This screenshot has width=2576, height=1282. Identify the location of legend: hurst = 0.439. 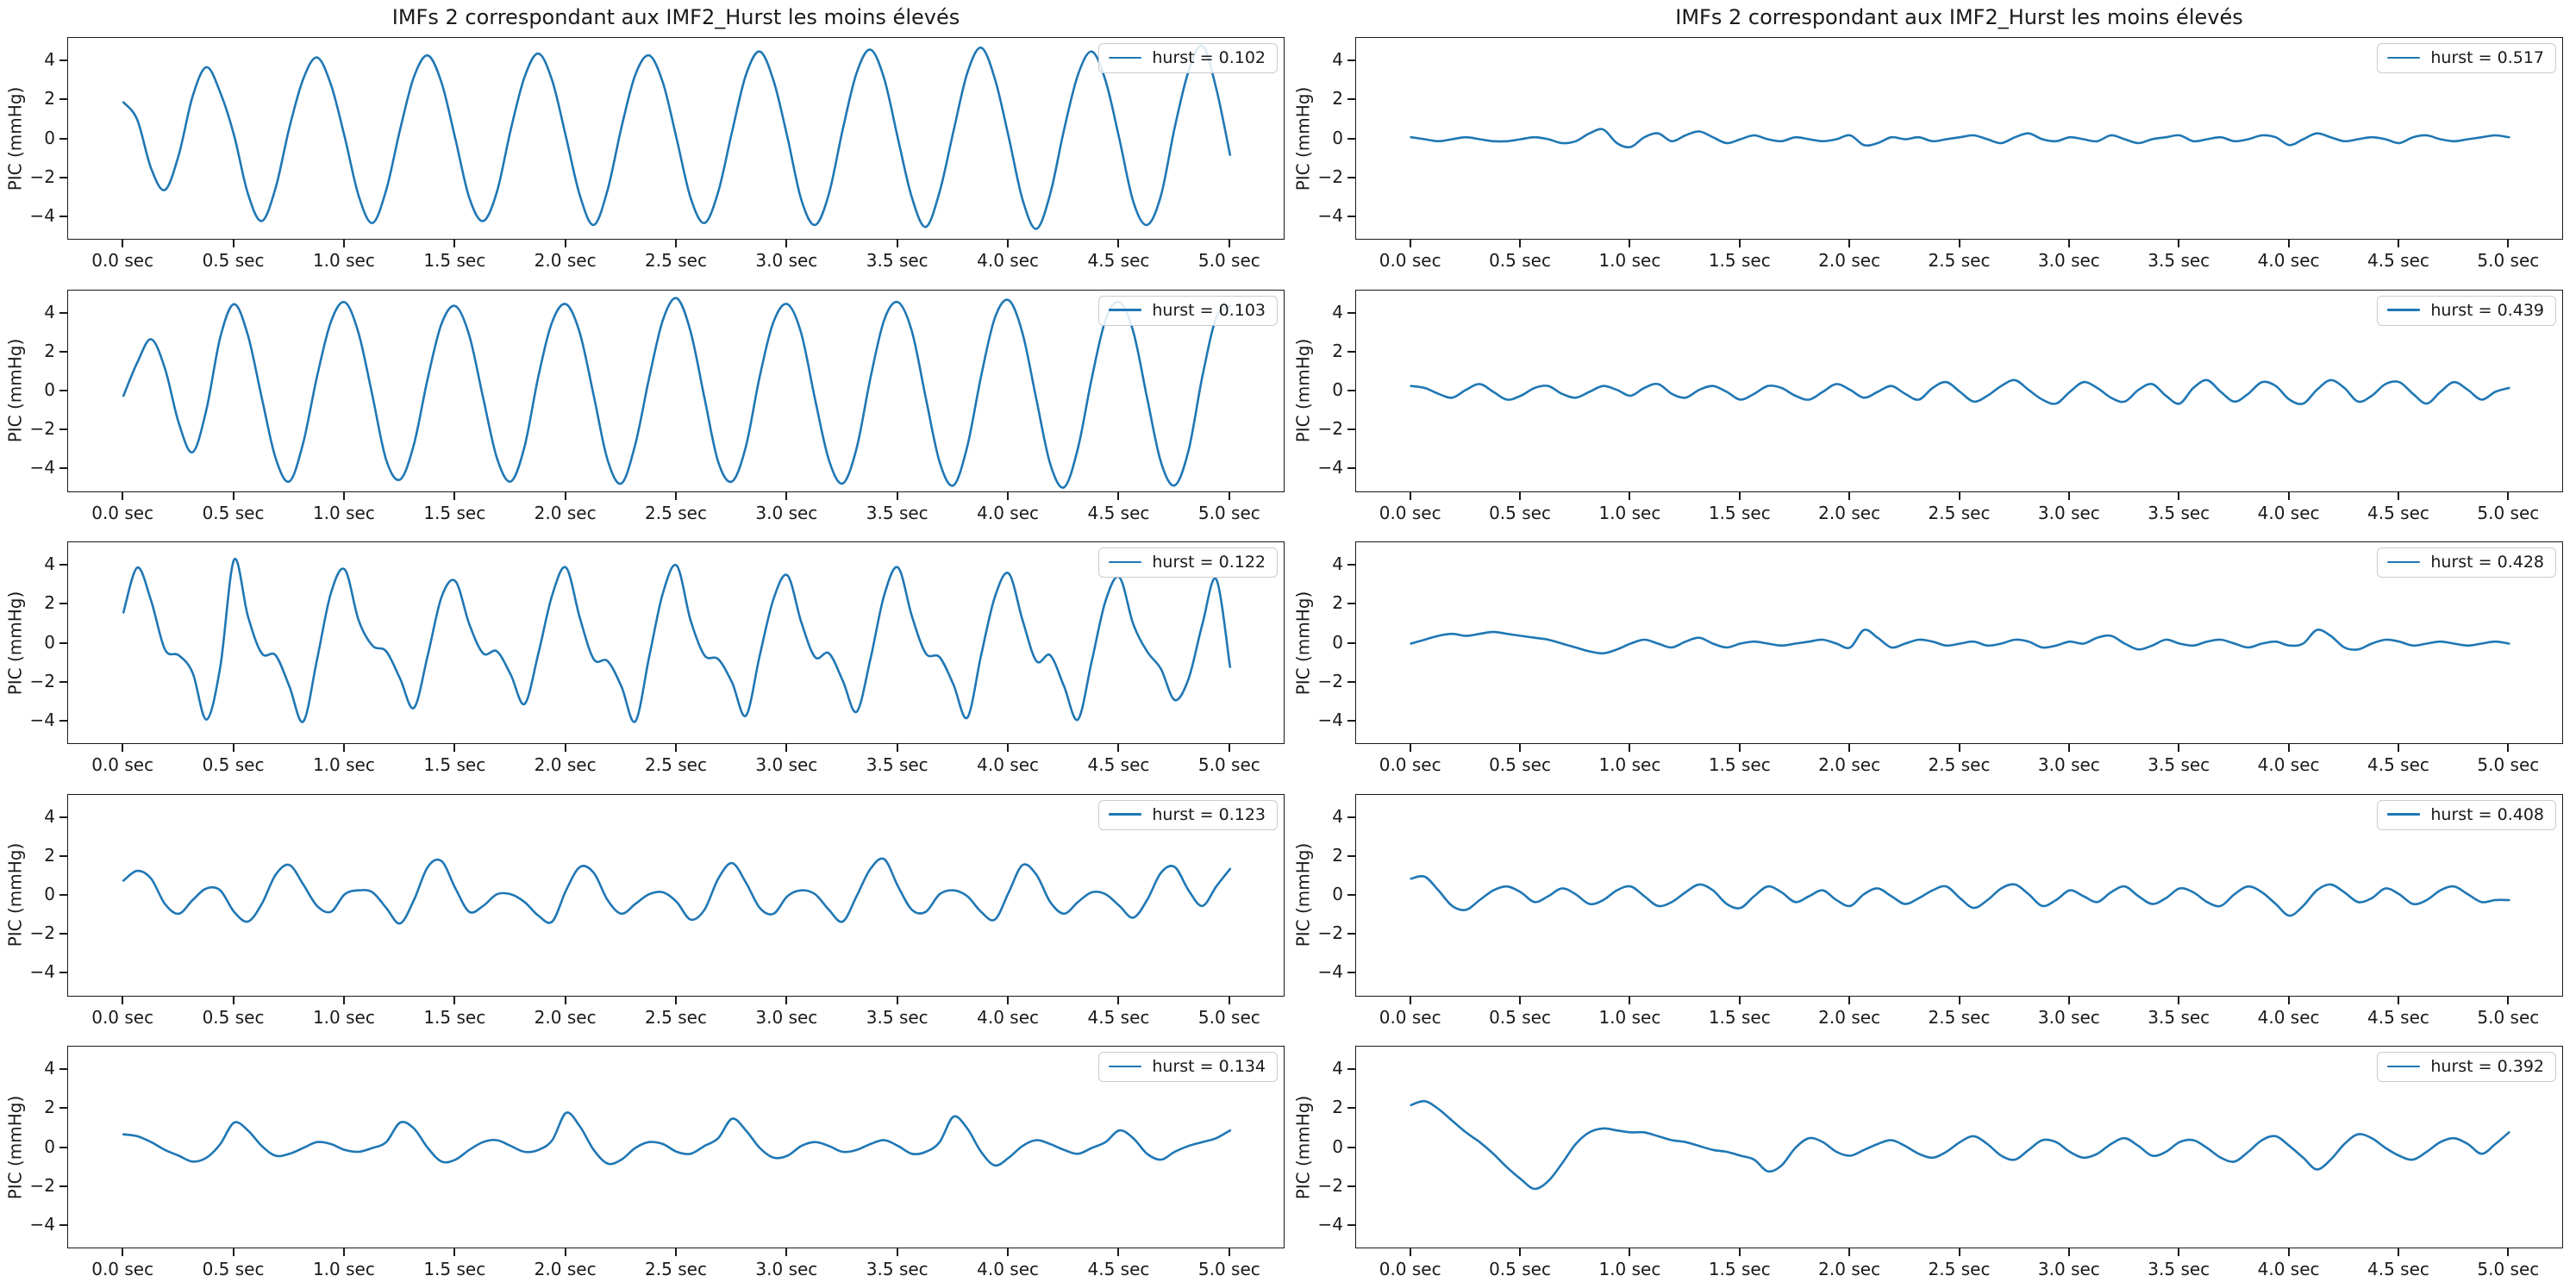
(2466, 310).